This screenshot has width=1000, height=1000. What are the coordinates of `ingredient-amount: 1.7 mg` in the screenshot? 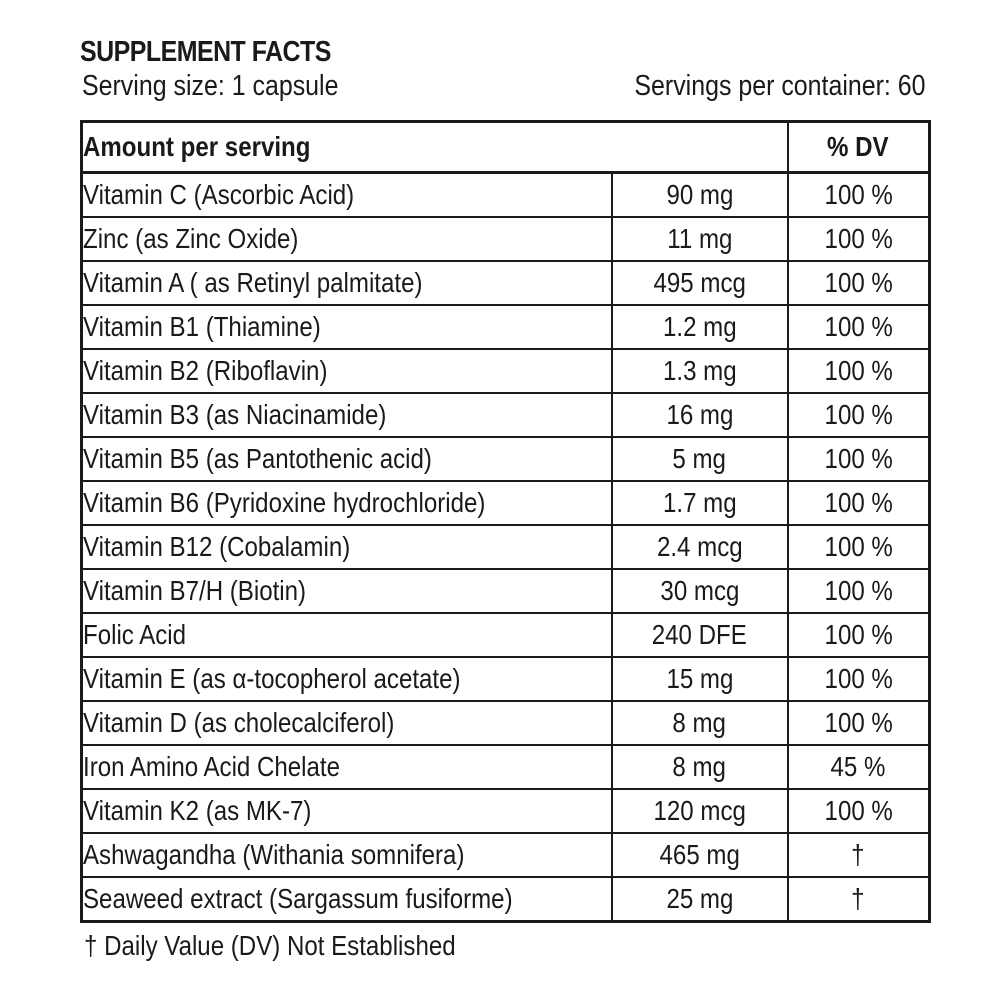 It's located at (699, 503).